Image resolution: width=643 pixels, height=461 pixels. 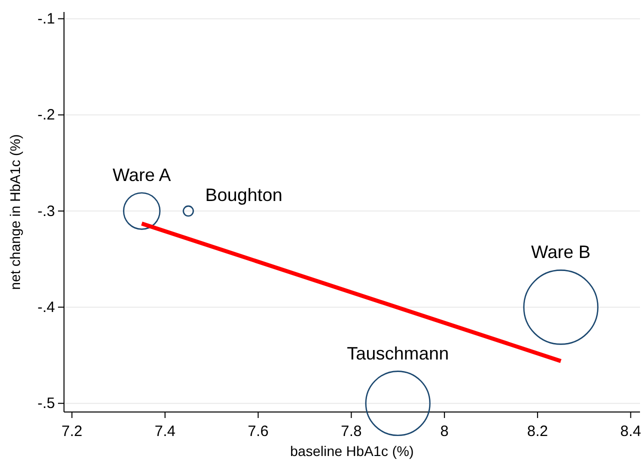 I want to click on x-axis-title: baseline HbA1c (%), so click(x=352, y=451).